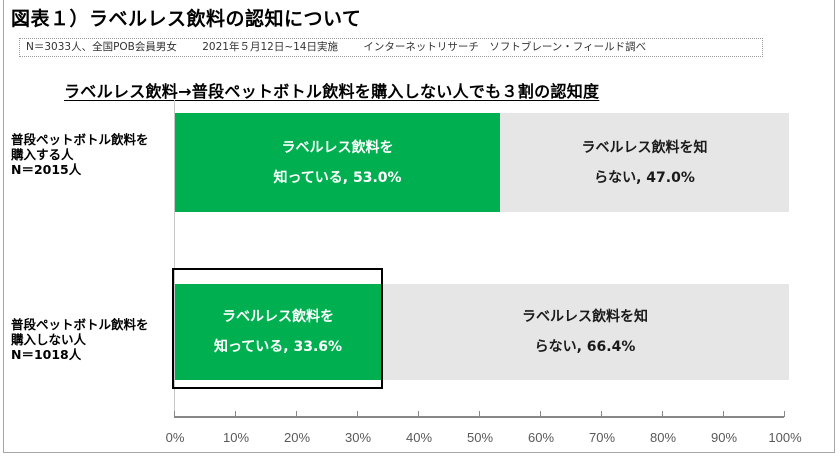  Describe the element at coordinates (419, 437) in the screenshot. I see `tick-label: 40%` at that location.